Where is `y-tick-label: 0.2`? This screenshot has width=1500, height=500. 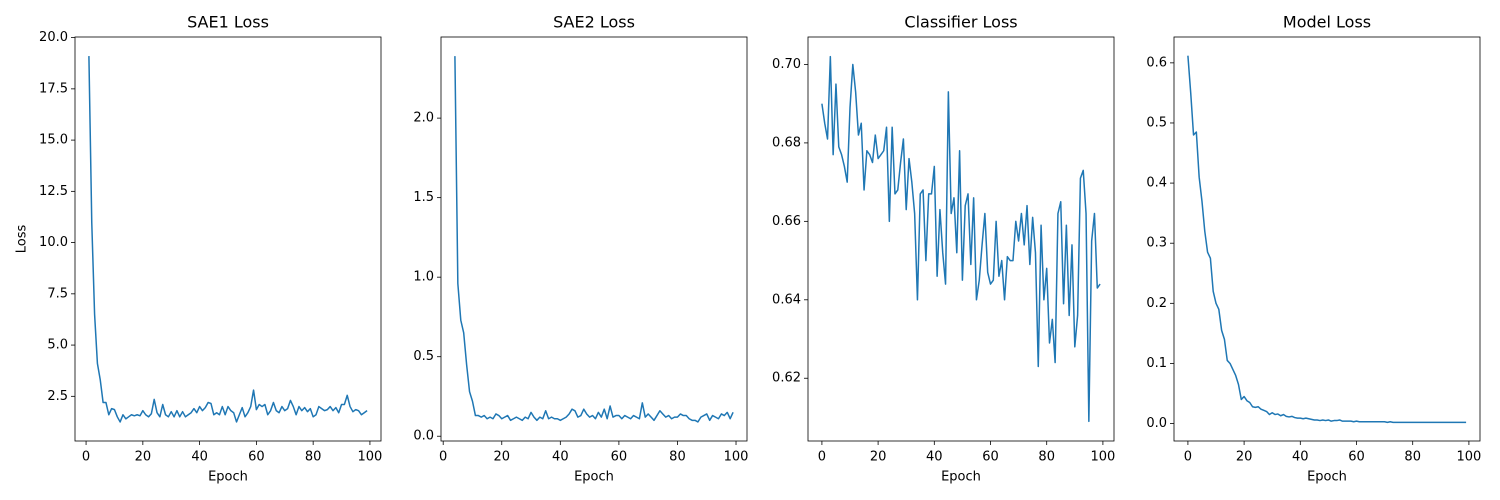
y-tick-label: 0.2 is located at coordinates (1156, 303).